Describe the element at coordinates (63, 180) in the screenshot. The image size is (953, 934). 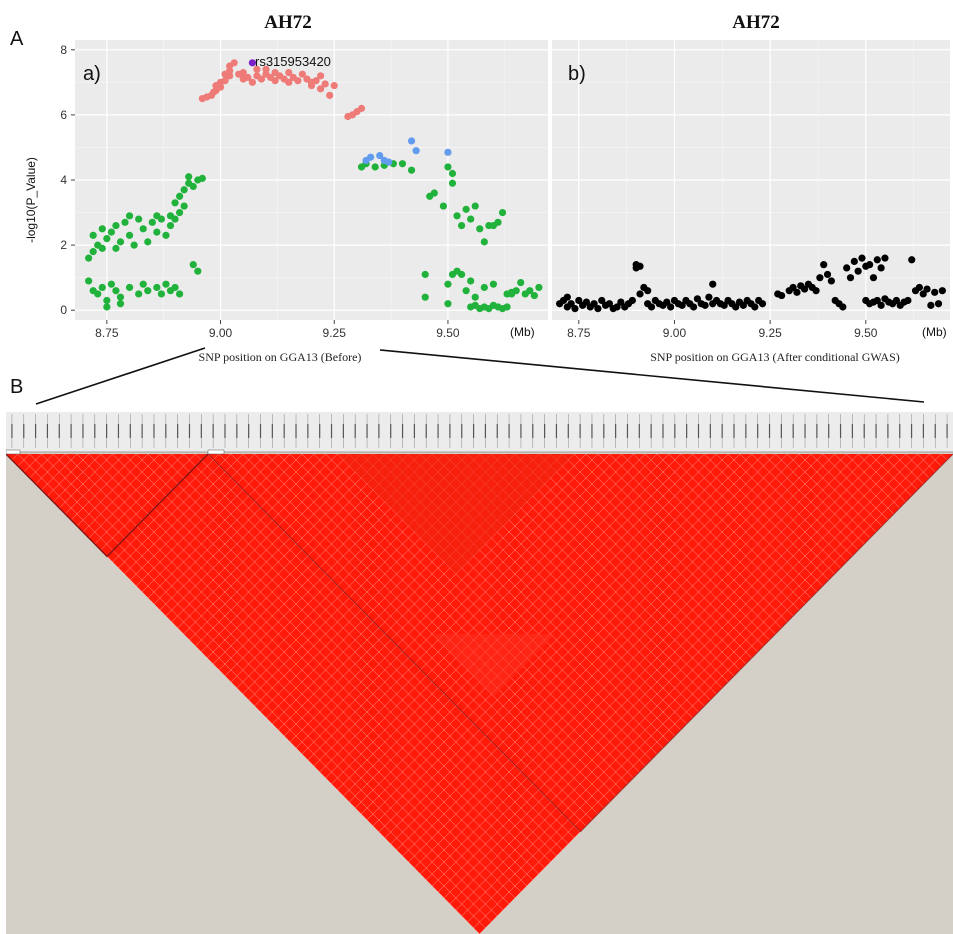
I see `y-tick-label: 4` at that location.